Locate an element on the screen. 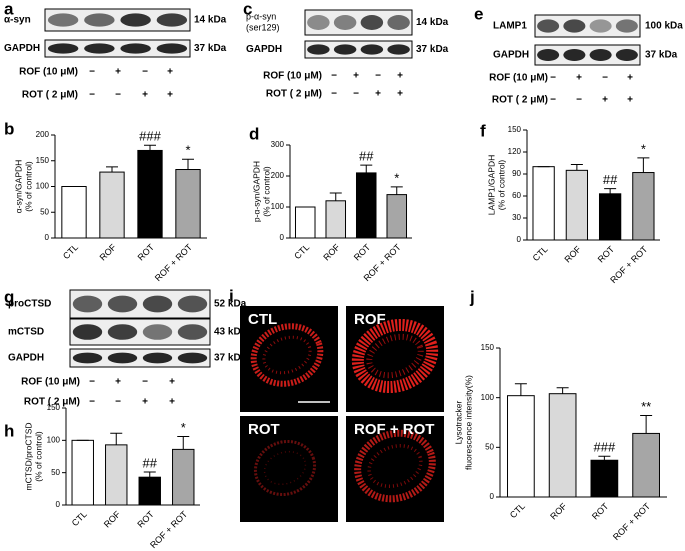 The height and width of the screenshot is (551, 685). y-tick-label: 50 is located at coordinates (55, 472).